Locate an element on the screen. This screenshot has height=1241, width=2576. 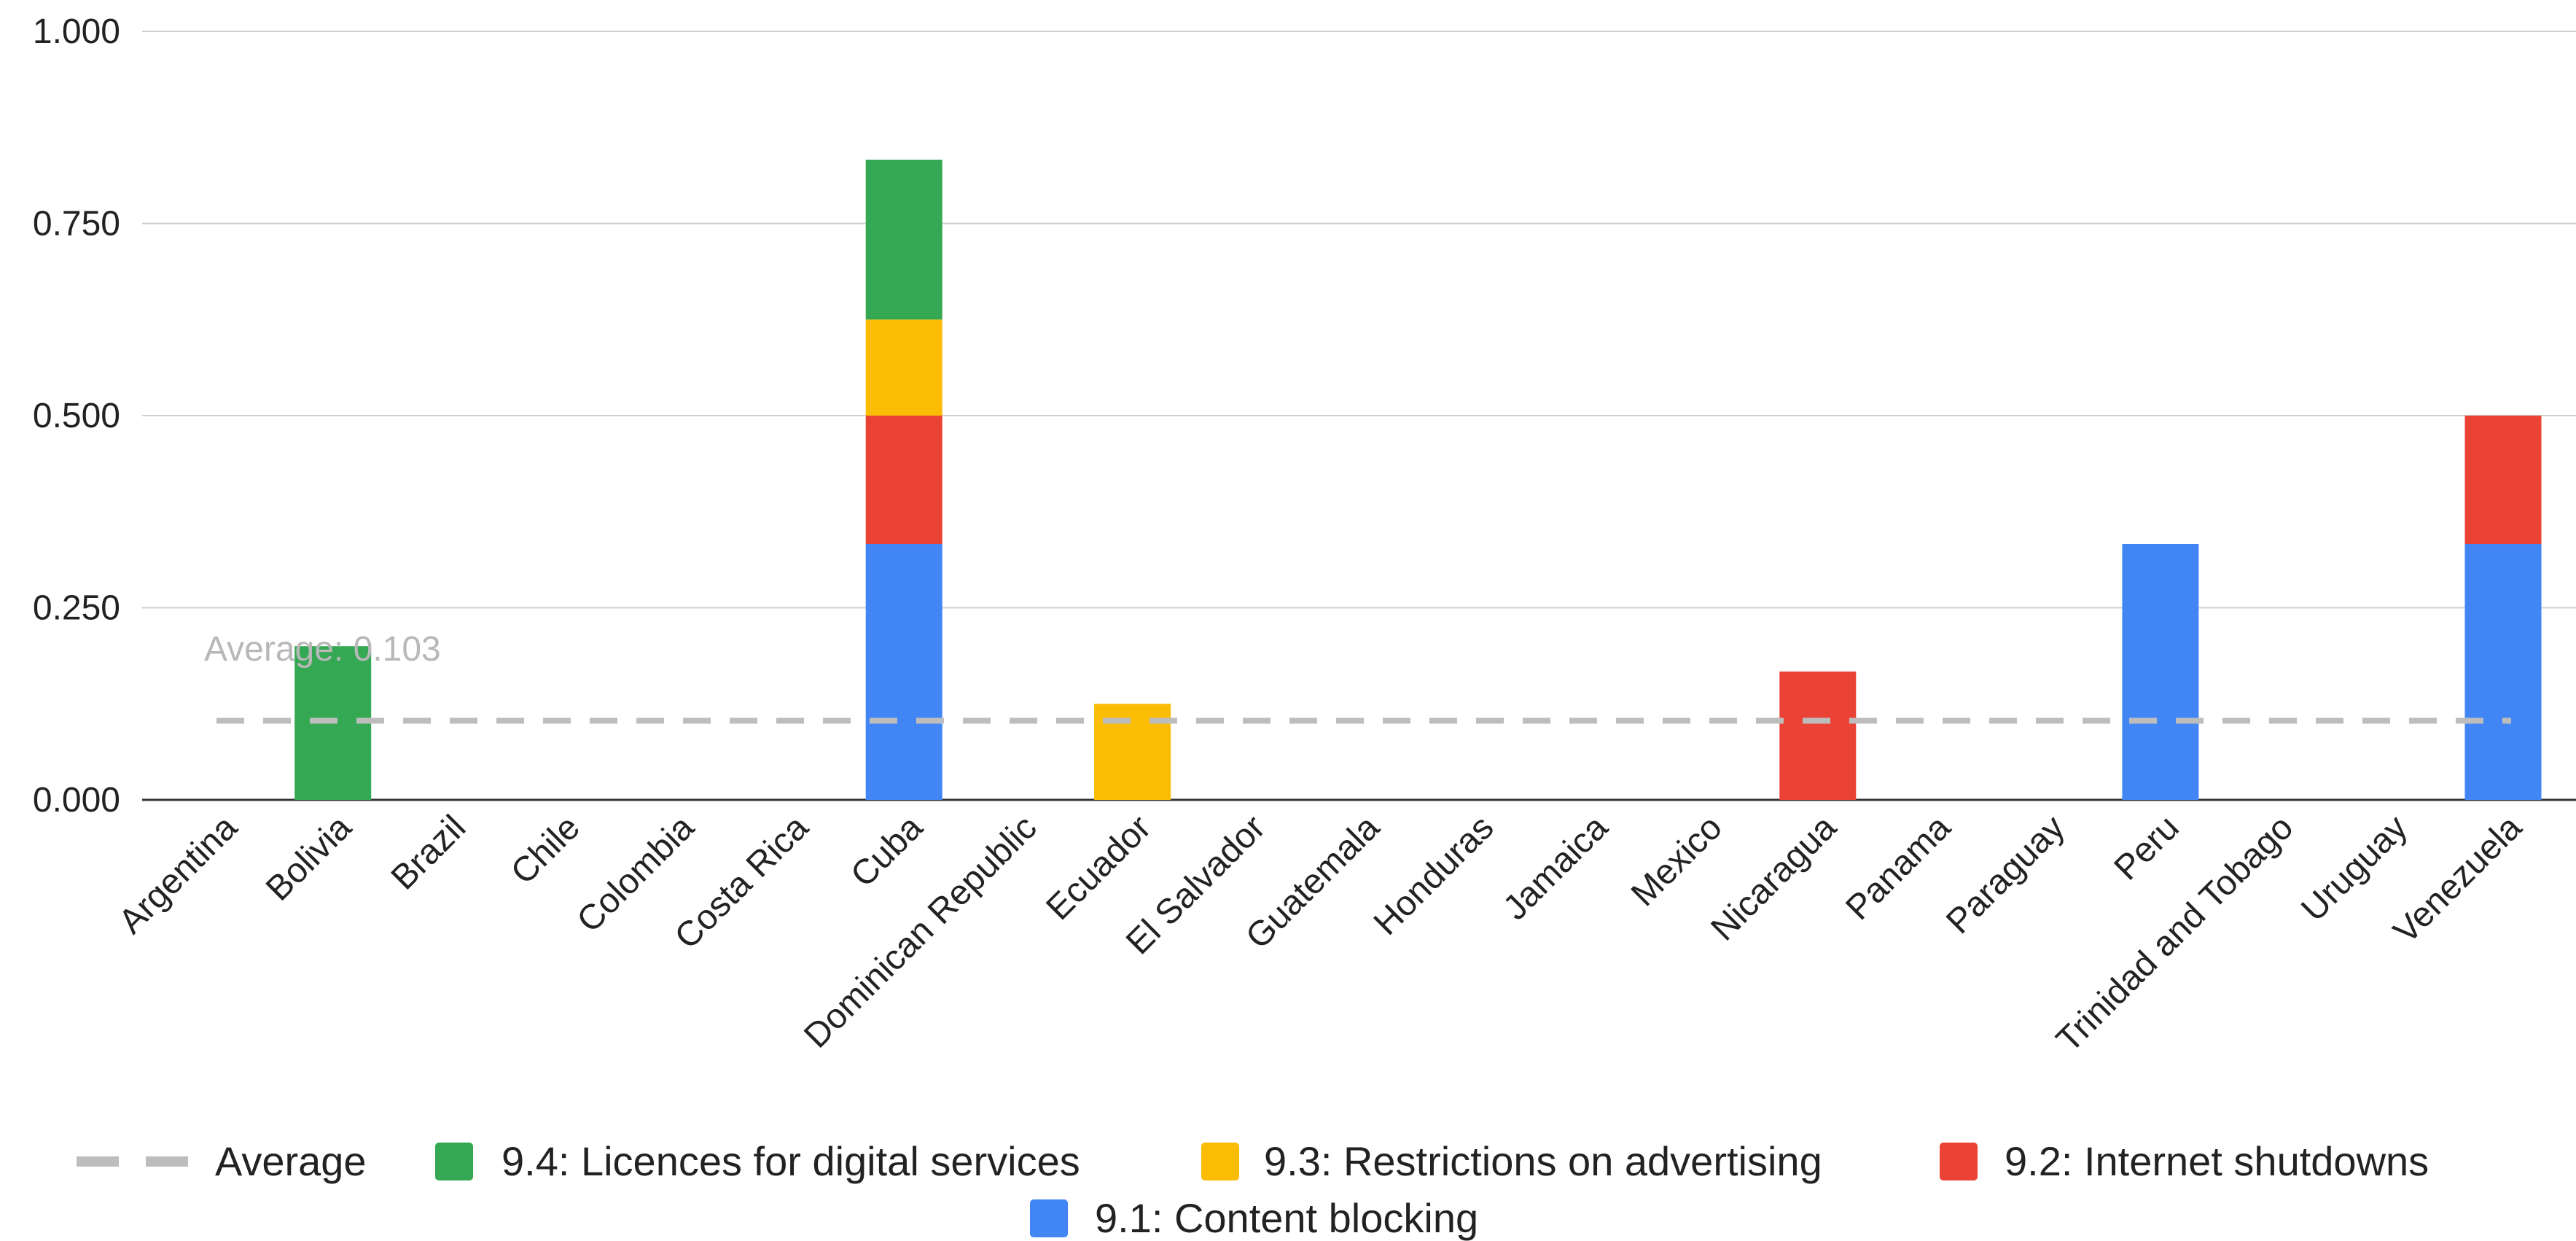
y-tick-label: 0.500 is located at coordinates (76, 416).